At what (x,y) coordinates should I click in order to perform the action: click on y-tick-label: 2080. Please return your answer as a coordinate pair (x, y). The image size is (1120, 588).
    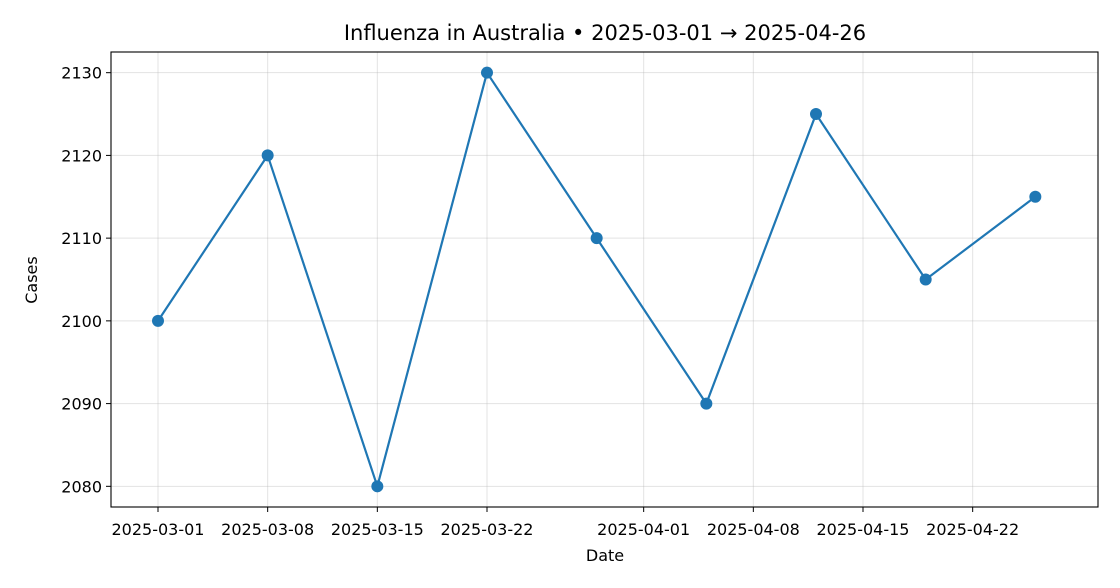
    Looking at the image, I should click on (81, 486).